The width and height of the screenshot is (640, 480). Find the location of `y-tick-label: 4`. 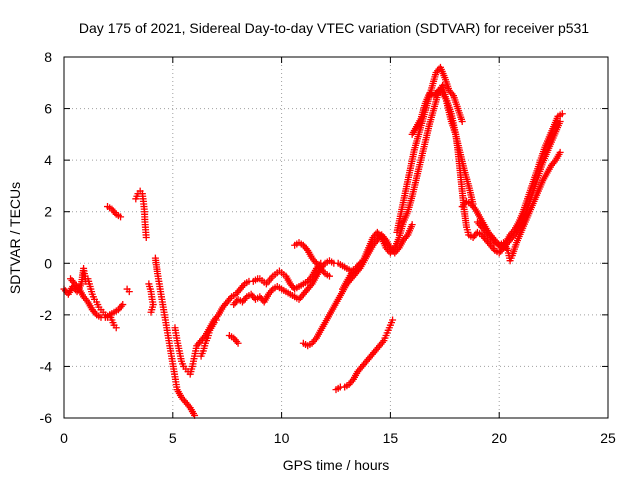

y-tick-label: 4 is located at coordinates (48, 160).